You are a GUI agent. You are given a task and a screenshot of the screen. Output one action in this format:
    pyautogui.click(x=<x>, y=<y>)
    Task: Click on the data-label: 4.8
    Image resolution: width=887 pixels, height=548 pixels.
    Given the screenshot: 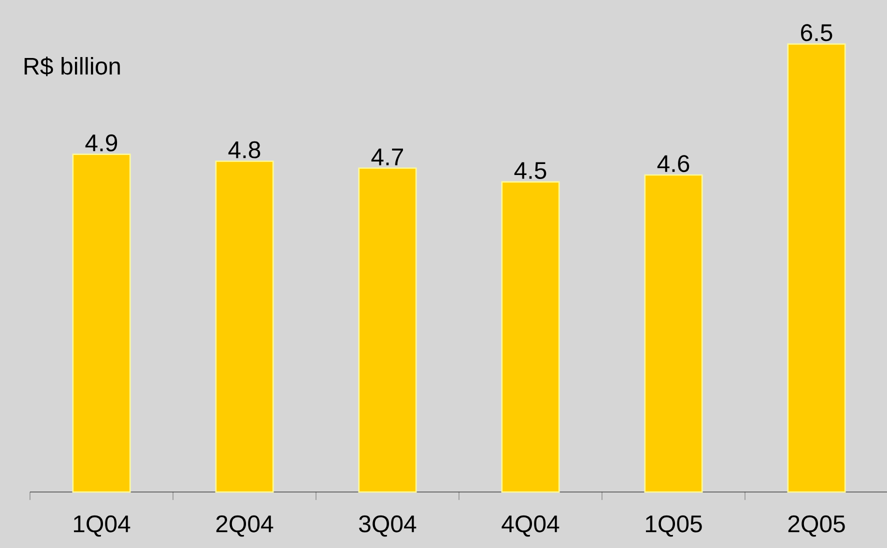 What is the action you would take?
    pyautogui.click(x=244, y=149)
    